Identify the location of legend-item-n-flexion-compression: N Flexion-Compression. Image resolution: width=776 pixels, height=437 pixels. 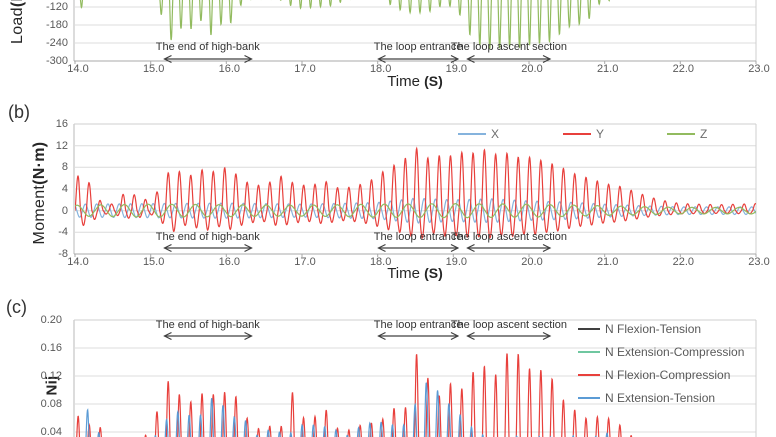
(654, 375).